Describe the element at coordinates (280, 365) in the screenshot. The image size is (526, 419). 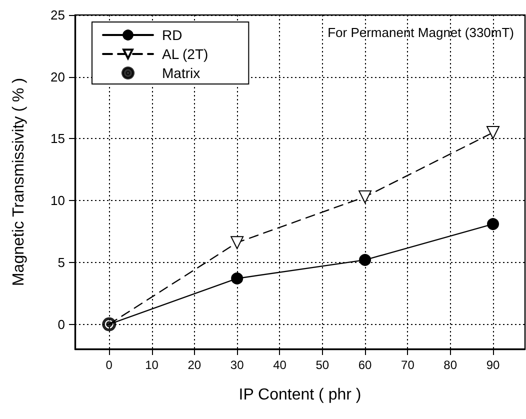
I see `x-tick-label: 40` at that location.